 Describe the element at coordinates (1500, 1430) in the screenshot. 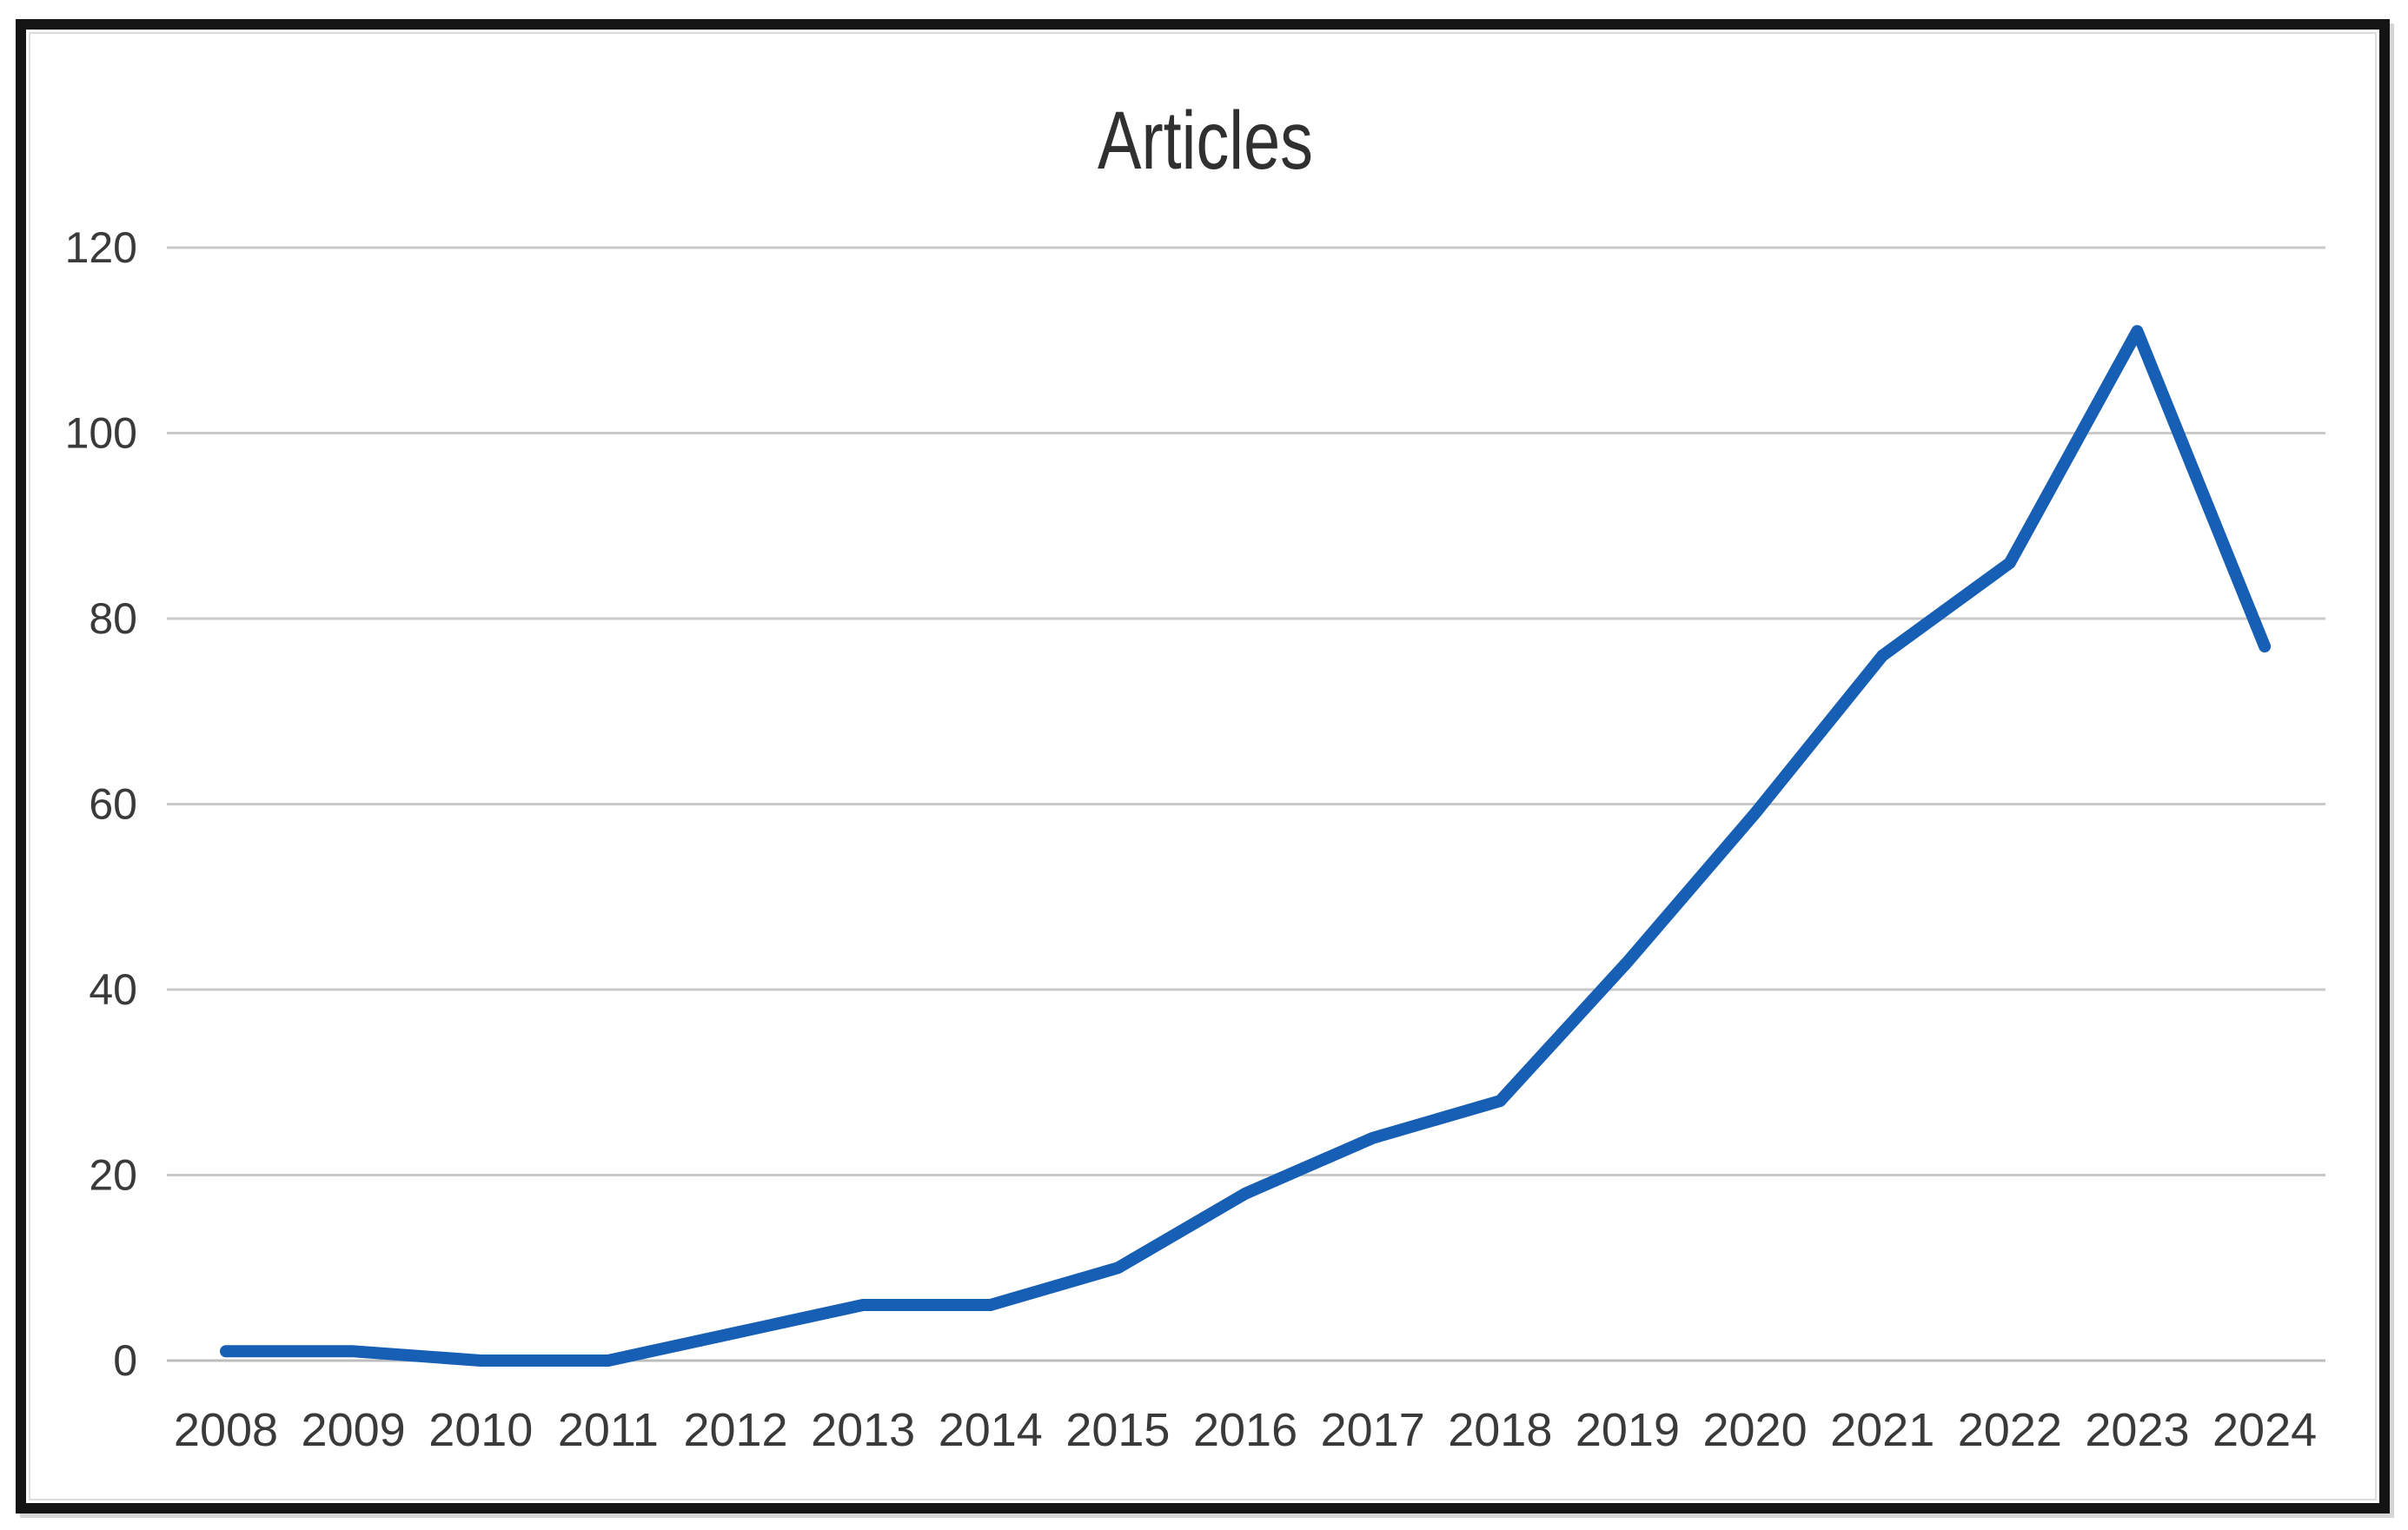

I see `x-tick-label-2018: 2018` at that location.